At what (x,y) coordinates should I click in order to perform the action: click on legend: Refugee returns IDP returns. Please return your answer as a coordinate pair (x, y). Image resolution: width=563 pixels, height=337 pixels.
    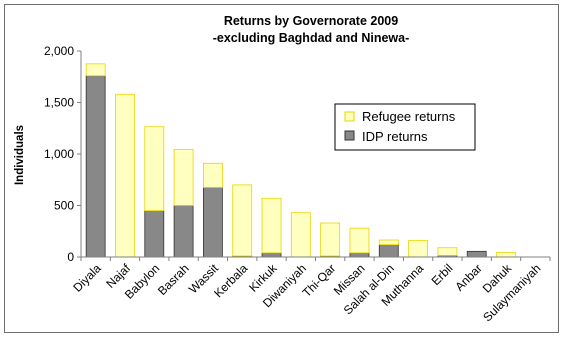
    Looking at the image, I should click on (405, 127).